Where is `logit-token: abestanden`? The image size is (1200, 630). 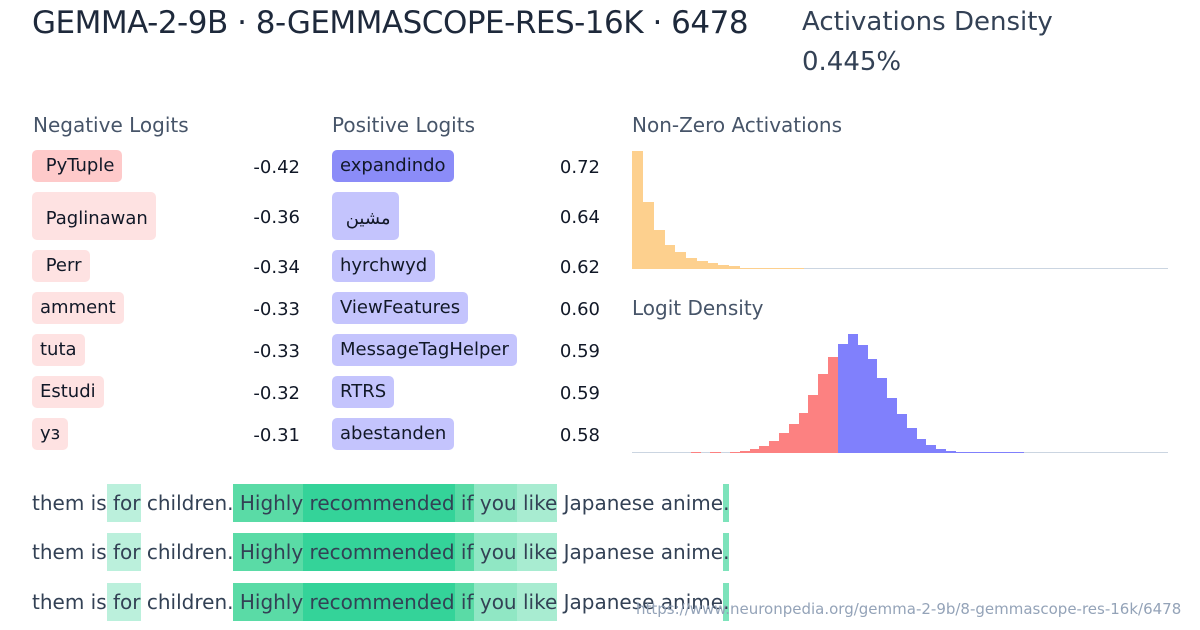
logit-token: abestanden is located at coordinates (393, 434).